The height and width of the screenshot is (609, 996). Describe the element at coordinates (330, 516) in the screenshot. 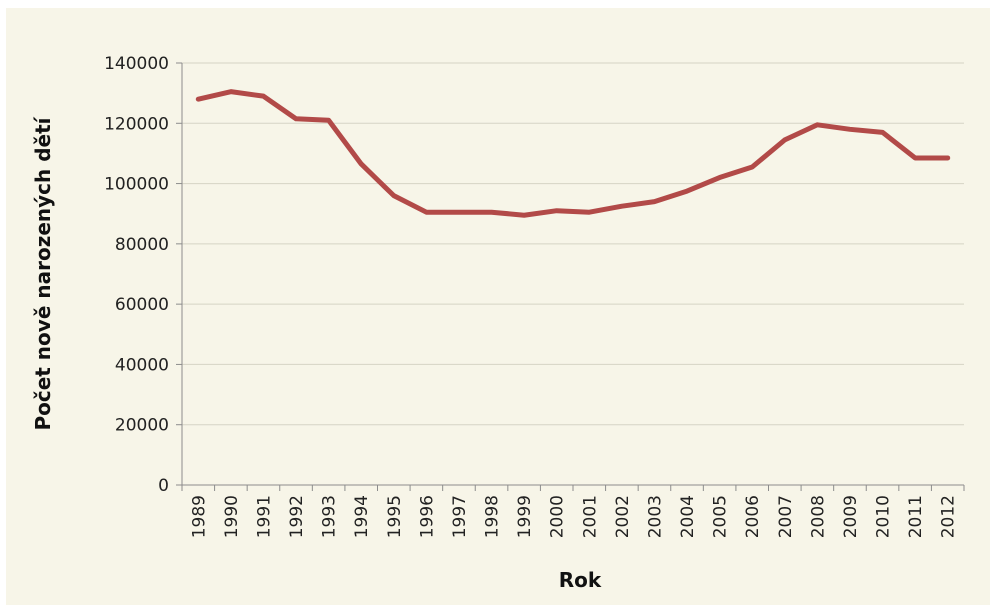

I see `x-tick-label: 1993` at that location.